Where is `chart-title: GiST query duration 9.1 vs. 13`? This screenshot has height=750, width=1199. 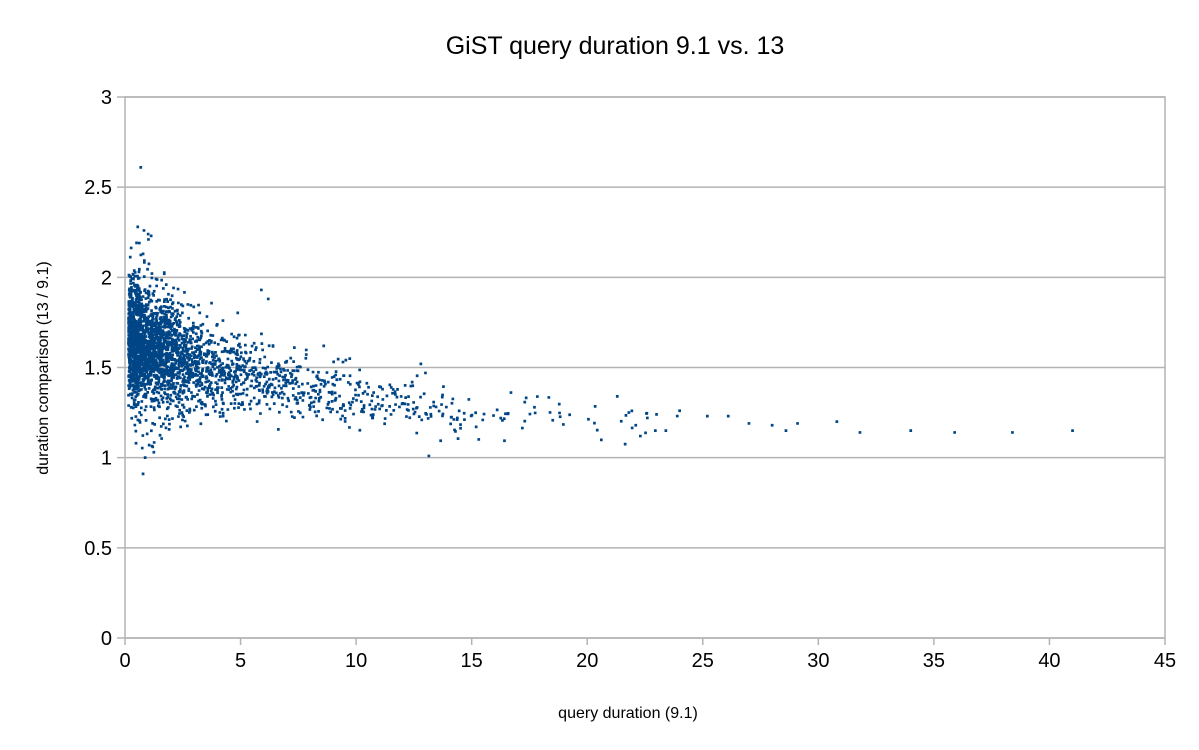 chart-title: GiST query duration 9.1 vs. 13 is located at coordinates (615, 46).